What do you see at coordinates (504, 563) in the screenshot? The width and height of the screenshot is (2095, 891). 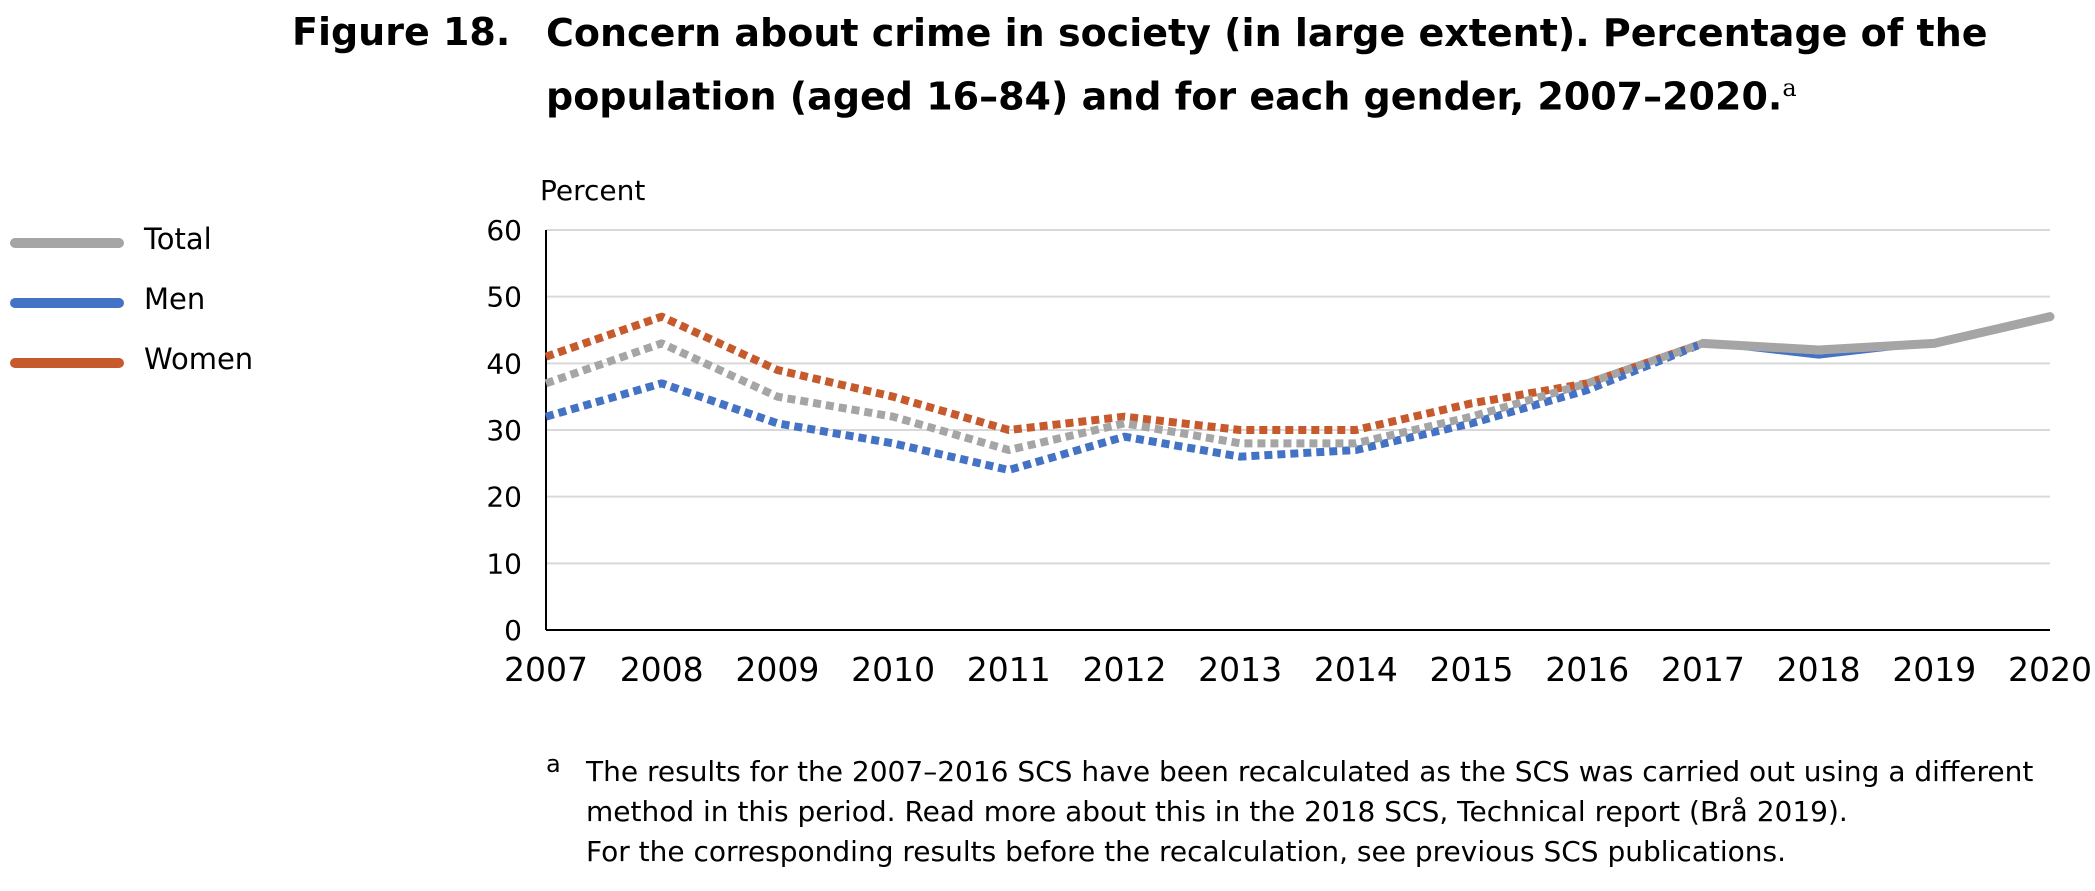 I see `y-tick-label: 10` at bounding box center [504, 563].